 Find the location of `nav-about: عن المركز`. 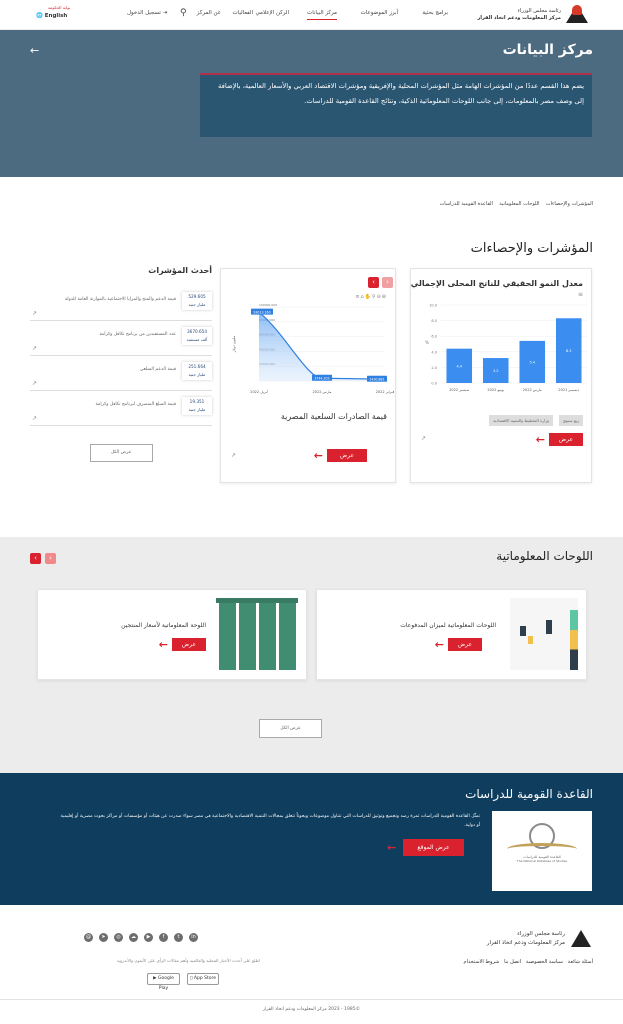

nav-about: عن المركز is located at coordinates (208, 13).